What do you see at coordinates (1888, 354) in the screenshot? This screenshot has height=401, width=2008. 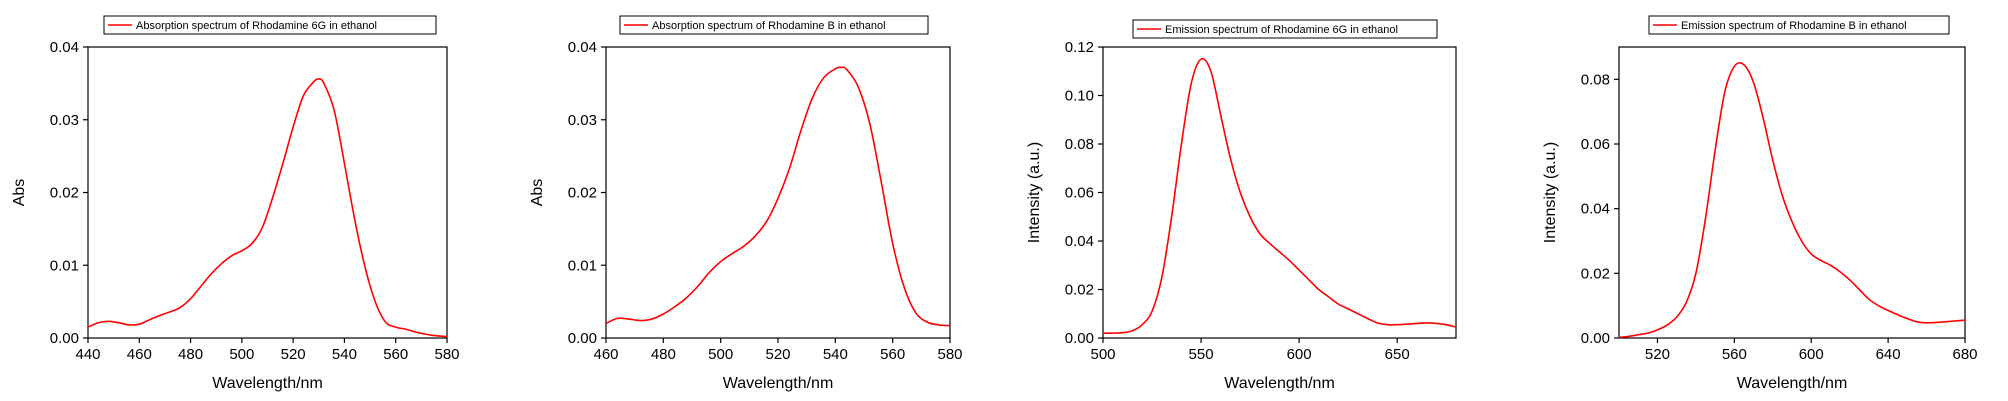 I see `x-tick-label: 640` at bounding box center [1888, 354].